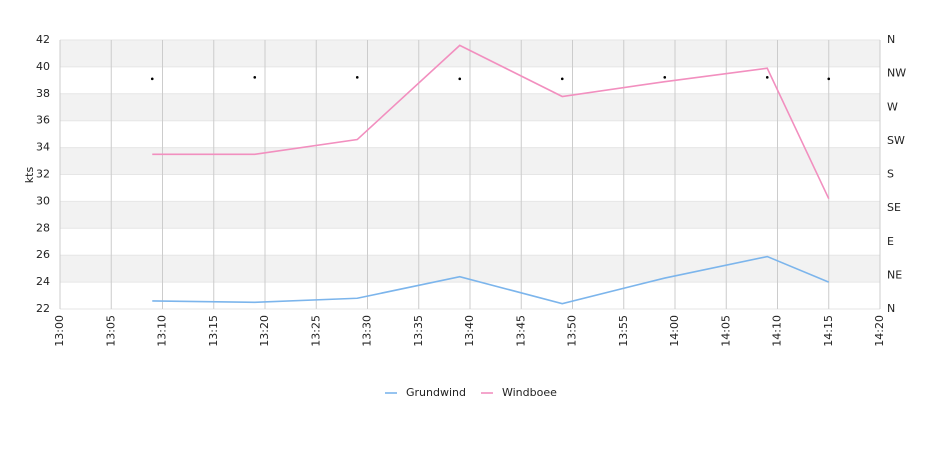 This screenshot has height=450, width=940. I want to click on legend-label: Grundwind, so click(436, 392).